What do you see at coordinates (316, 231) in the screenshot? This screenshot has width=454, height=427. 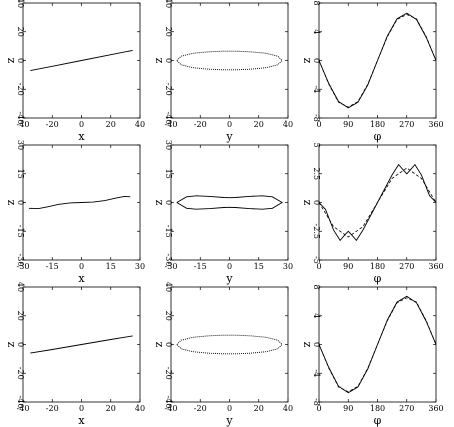 I see `y-tick-label: -2.5` at bounding box center [316, 231].